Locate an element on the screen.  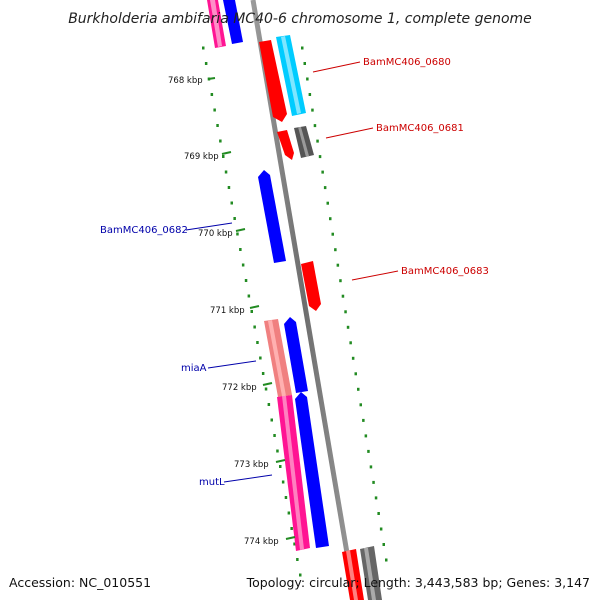
tick-label-774: 774 kbp is located at coordinates (261, 542).